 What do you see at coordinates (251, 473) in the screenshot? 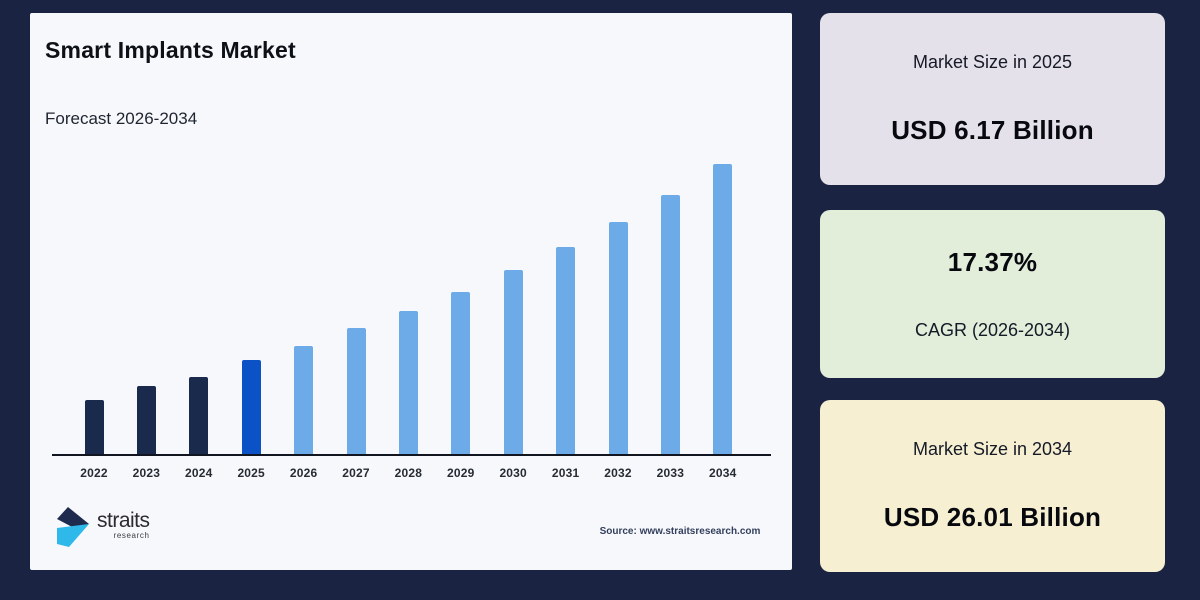
I see `x-axis-label-2025: 2025` at bounding box center [251, 473].